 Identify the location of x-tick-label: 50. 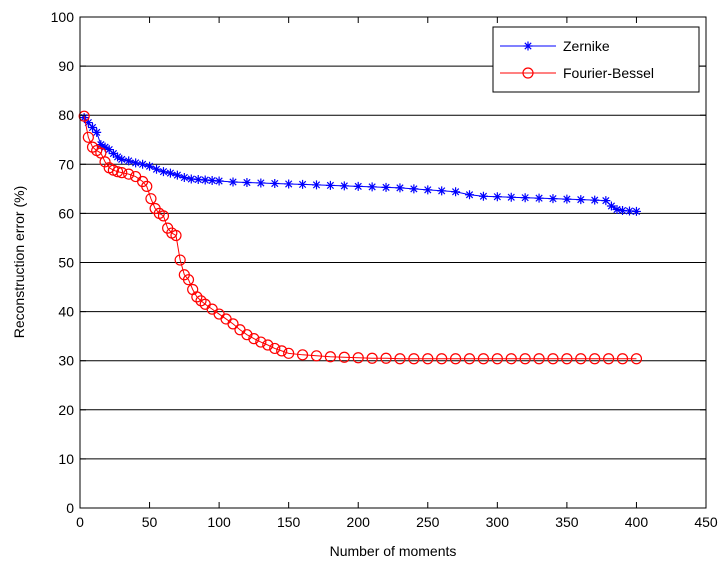
(150, 522).